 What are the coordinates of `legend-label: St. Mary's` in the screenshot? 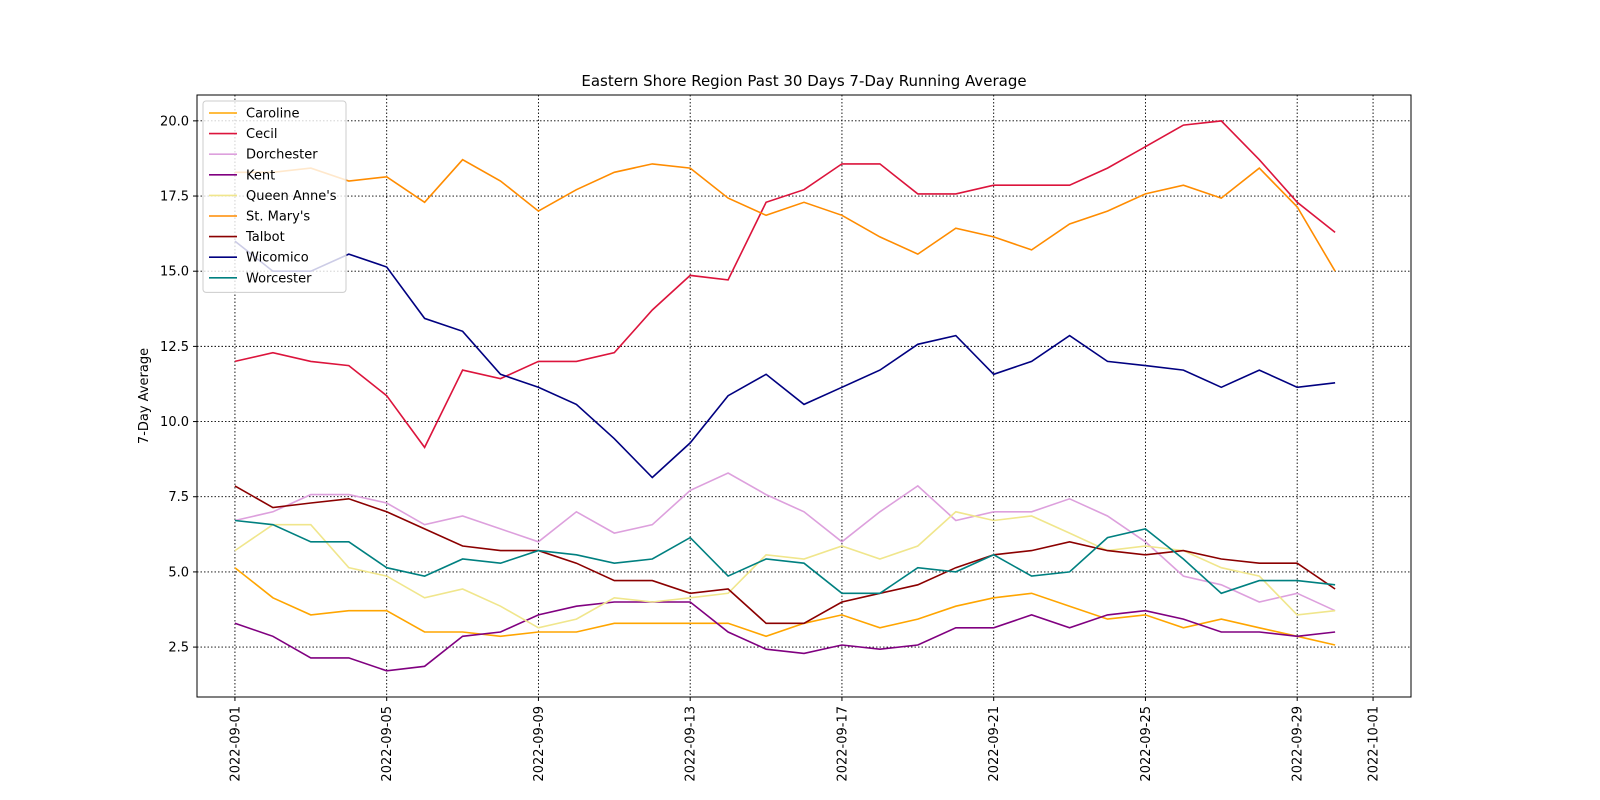 It's located at (278, 217).